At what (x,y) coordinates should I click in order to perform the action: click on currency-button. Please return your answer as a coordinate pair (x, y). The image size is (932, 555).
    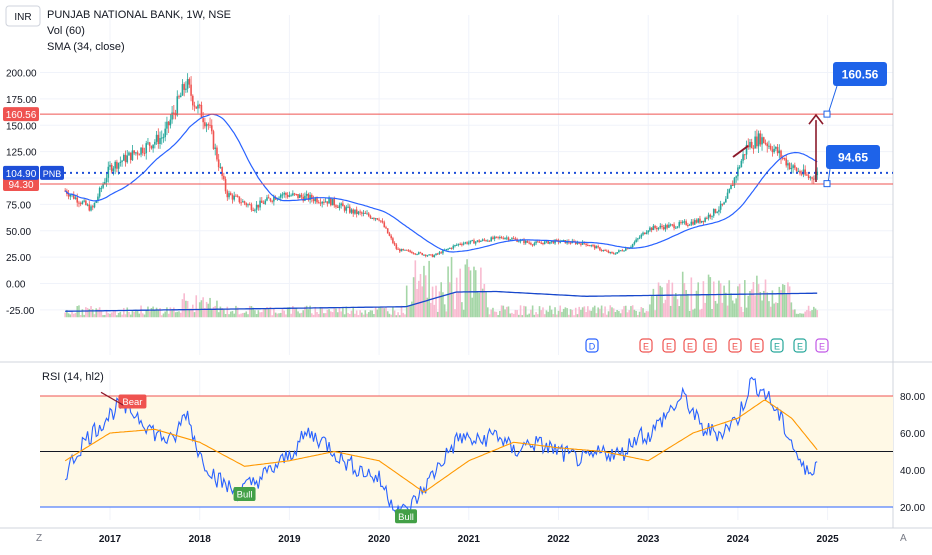
    Looking at the image, I should click on (23, 16).